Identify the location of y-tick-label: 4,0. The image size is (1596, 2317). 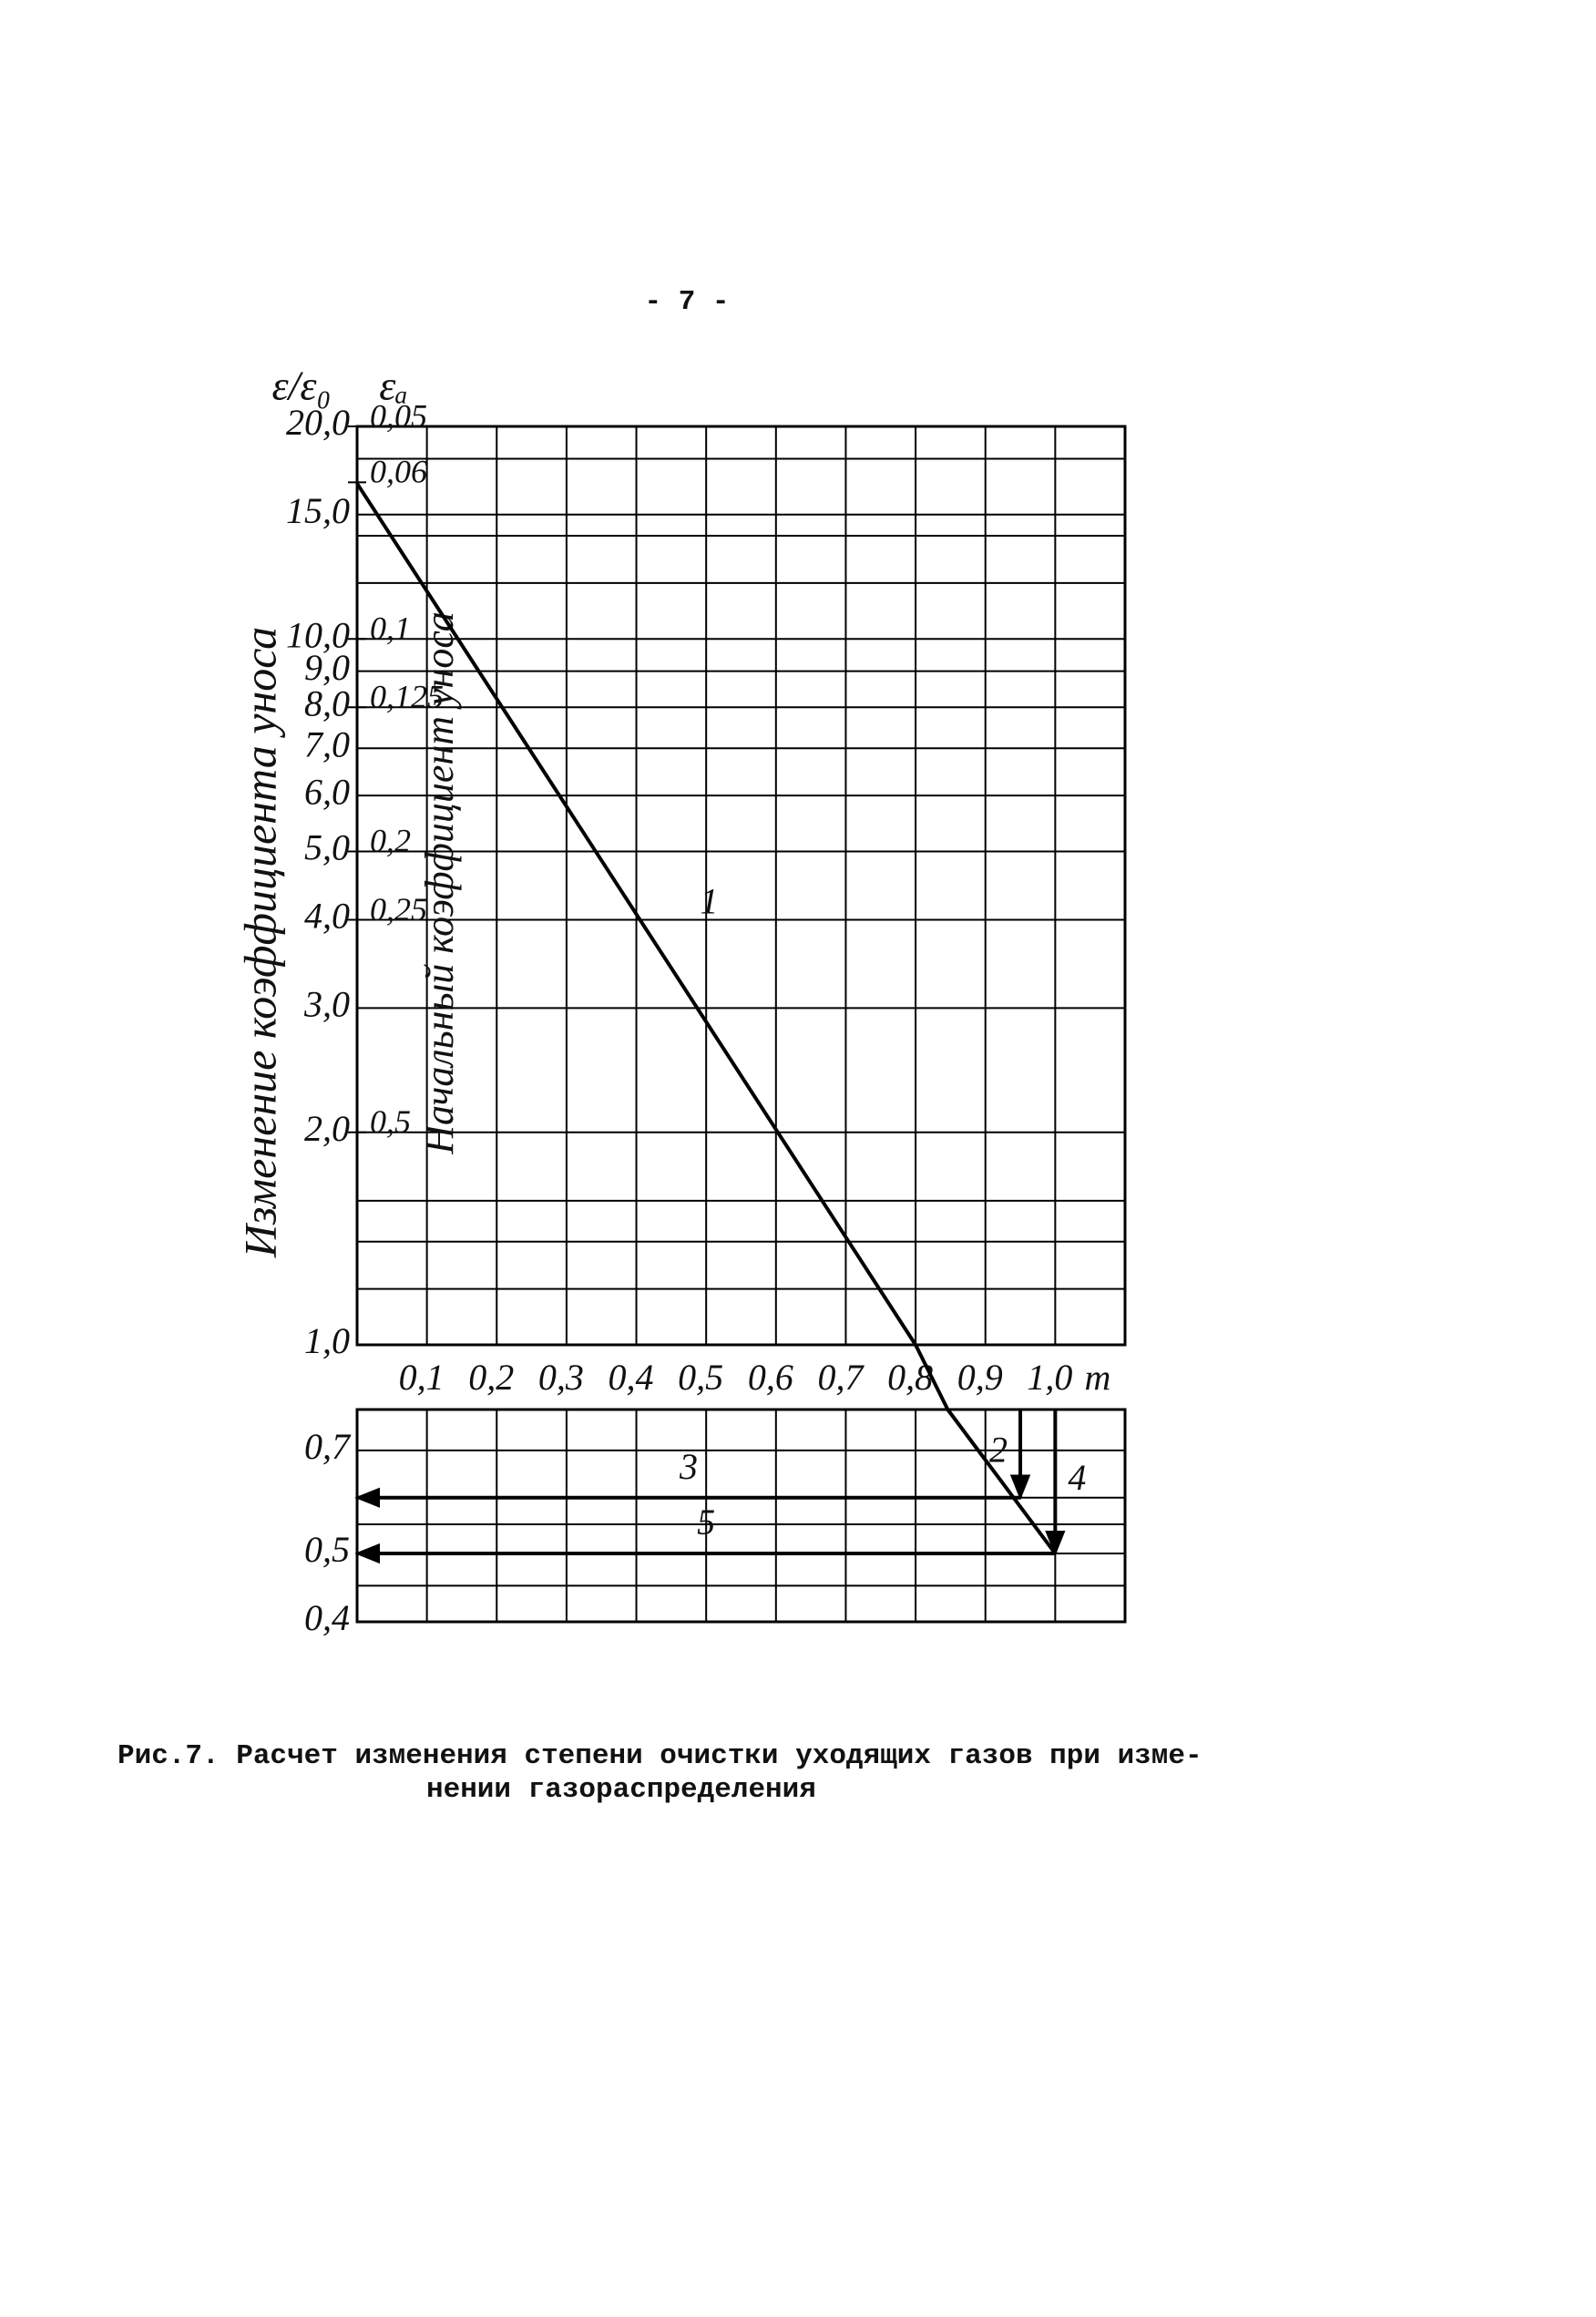
(327, 916).